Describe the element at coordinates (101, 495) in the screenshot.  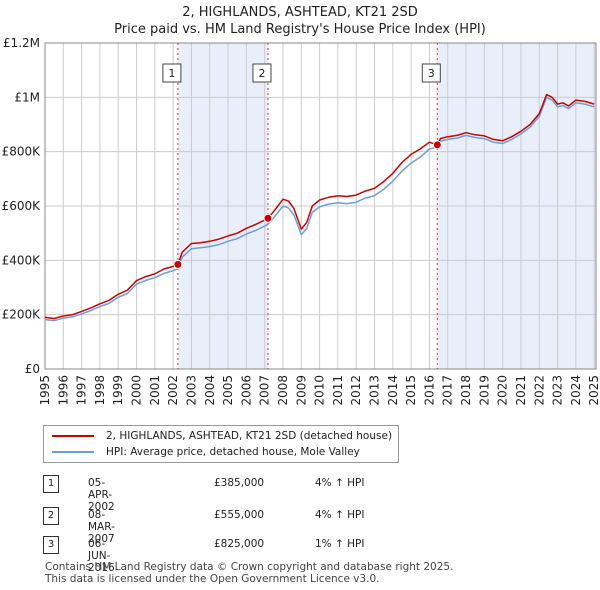
I see `transaction-date: 05-APR-2002` at that location.